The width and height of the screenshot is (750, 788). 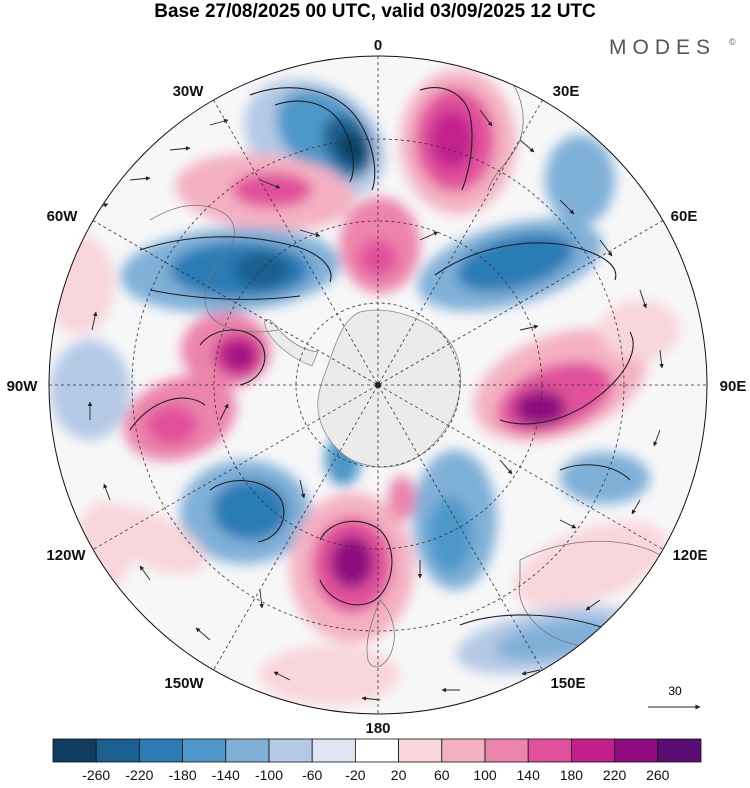 I want to click on indian-ocean-low-east, so click(x=580, y=180).